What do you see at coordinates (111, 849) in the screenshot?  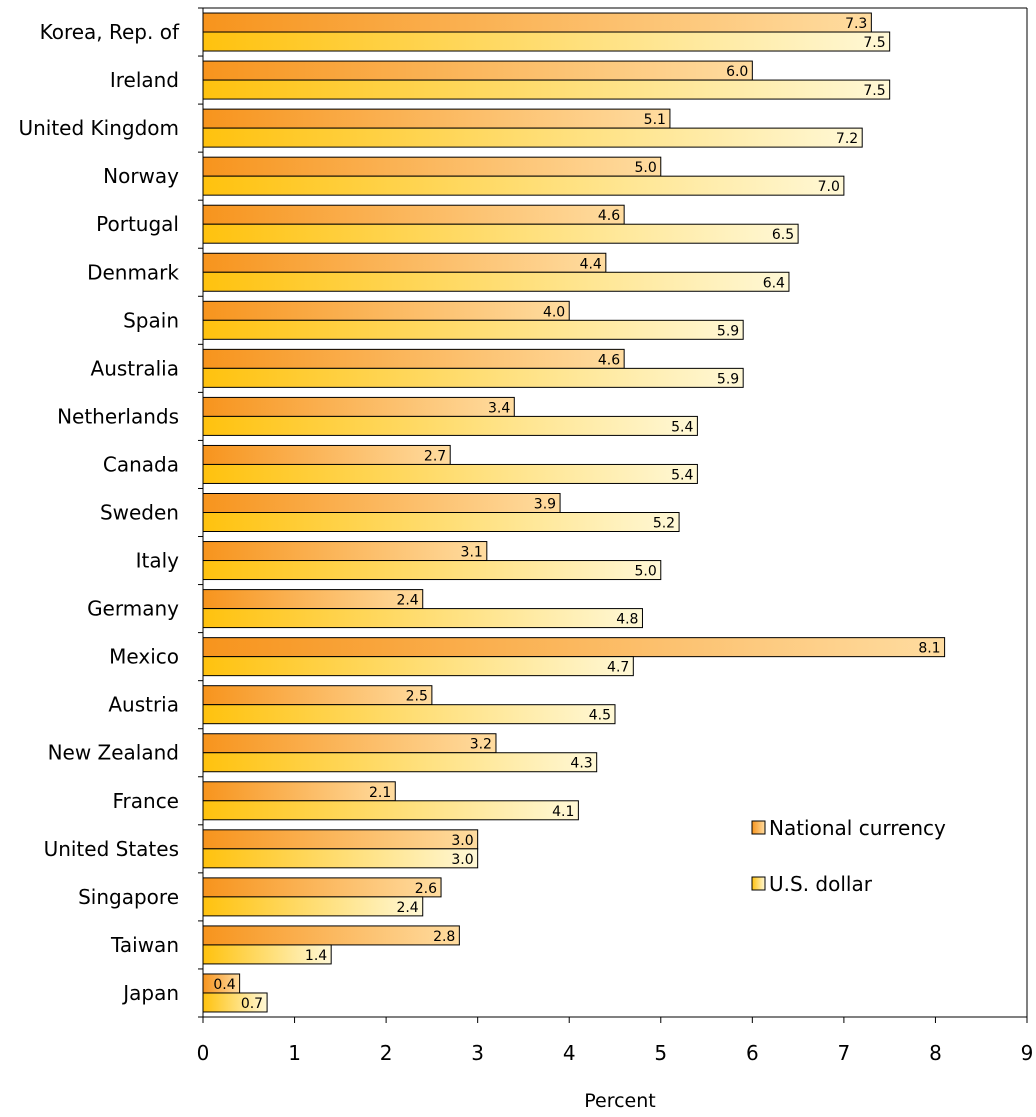 I see `category-label: United States` at bounding box center [111, 849].